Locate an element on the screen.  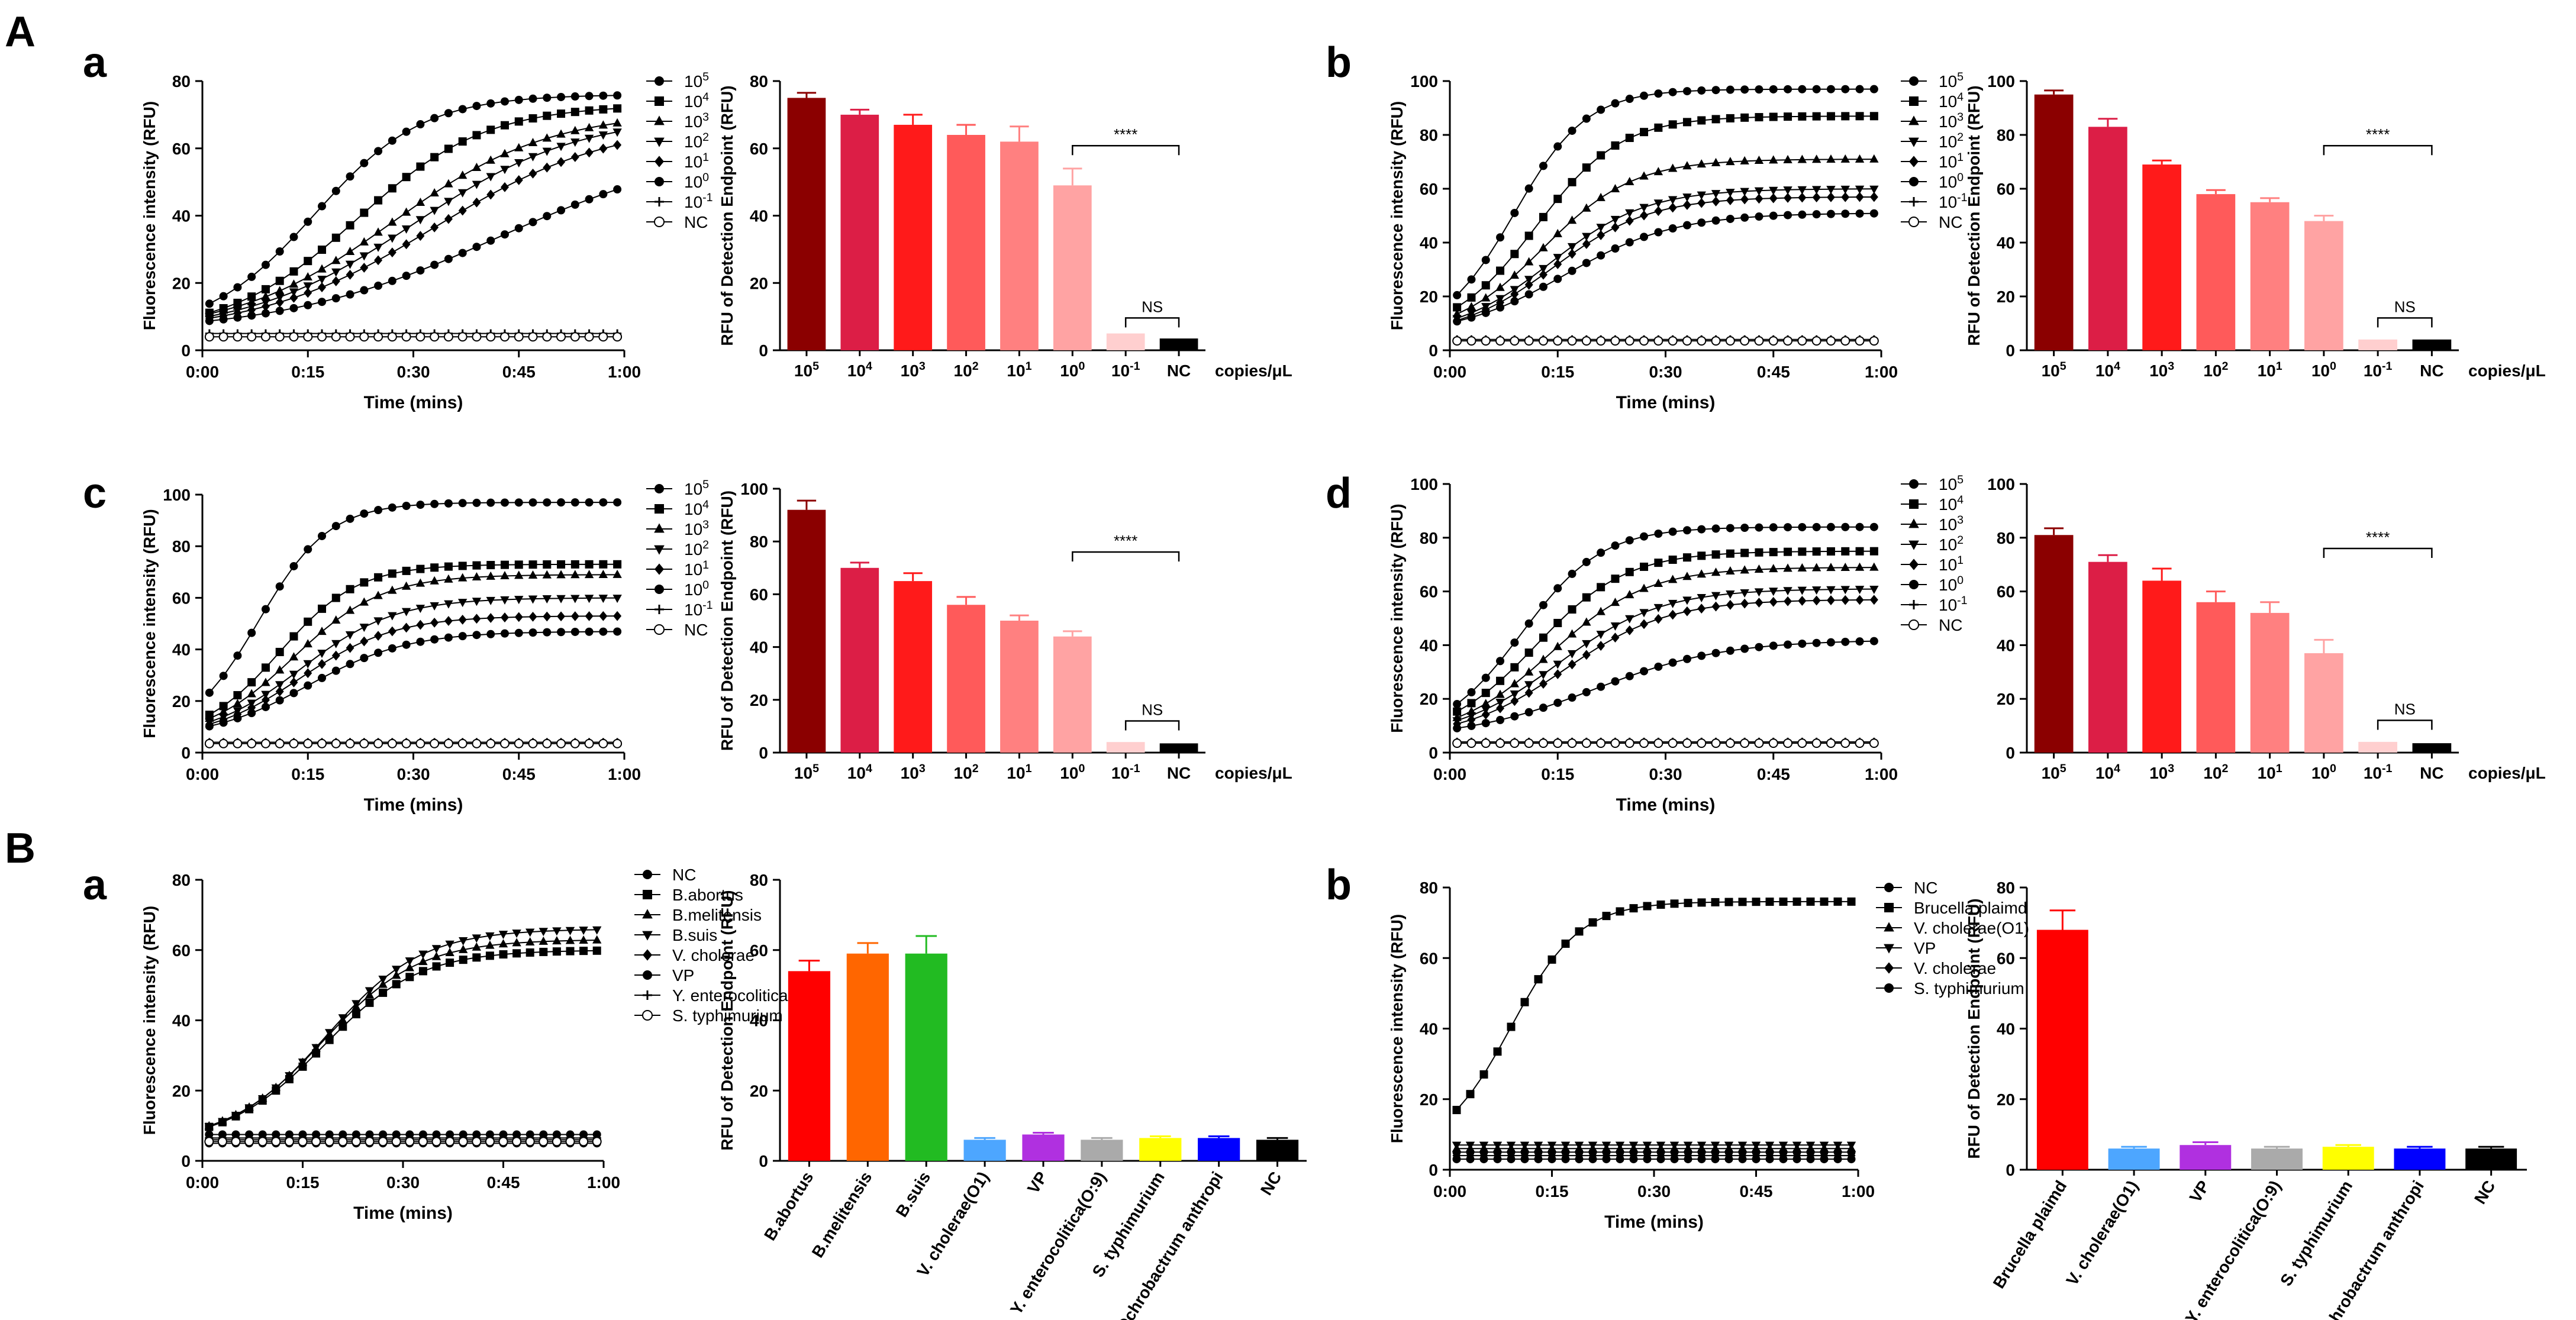
x-tick-label: 1:00 is located at coordinates (1881, 372).